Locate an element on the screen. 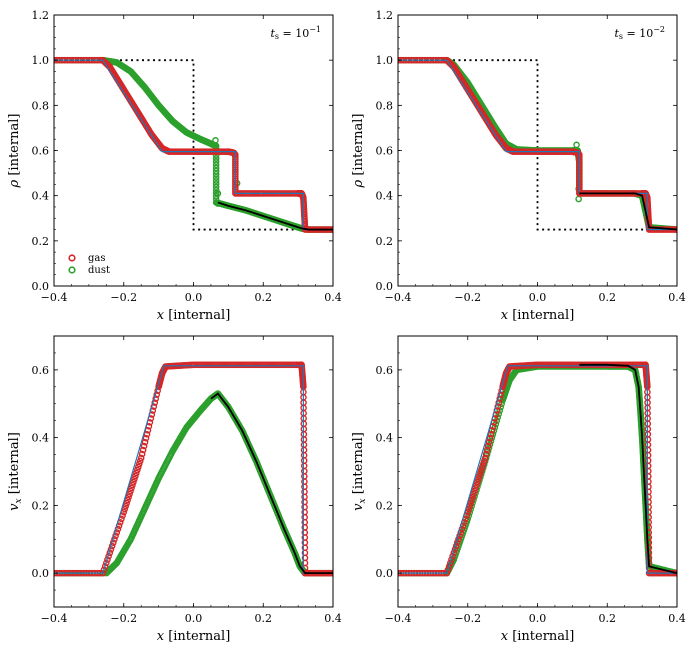  legend-gas-marker is located at coordinates (72, 258).